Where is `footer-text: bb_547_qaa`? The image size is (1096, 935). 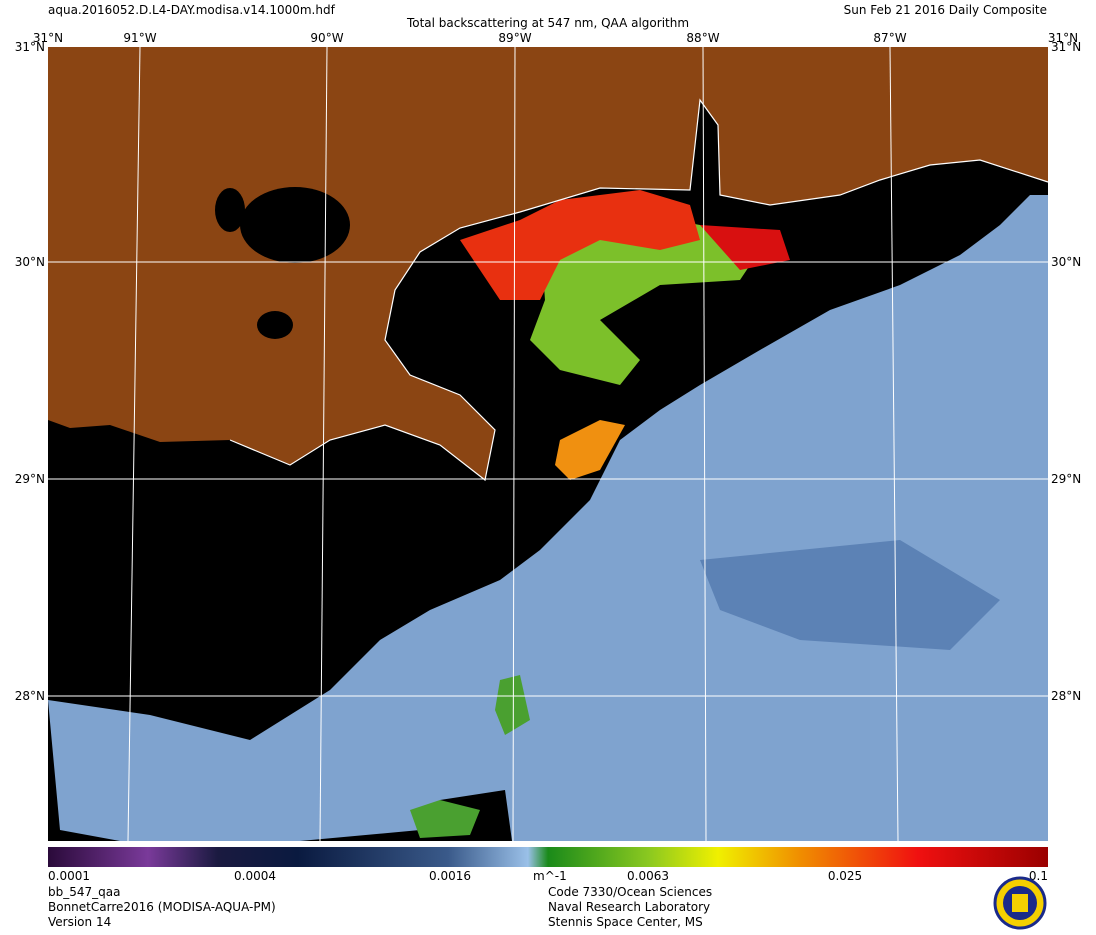 footer-text: bb_547_qaa is located at coordinates (84, 892).